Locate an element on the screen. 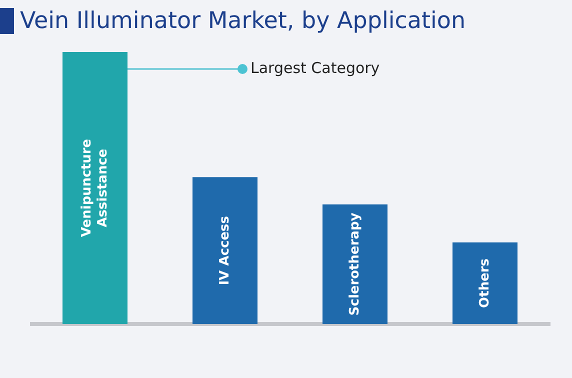 This screenshot has height=378, width=572. x-tick-label: Sclerotherapy is located at coordinates (354, 264).